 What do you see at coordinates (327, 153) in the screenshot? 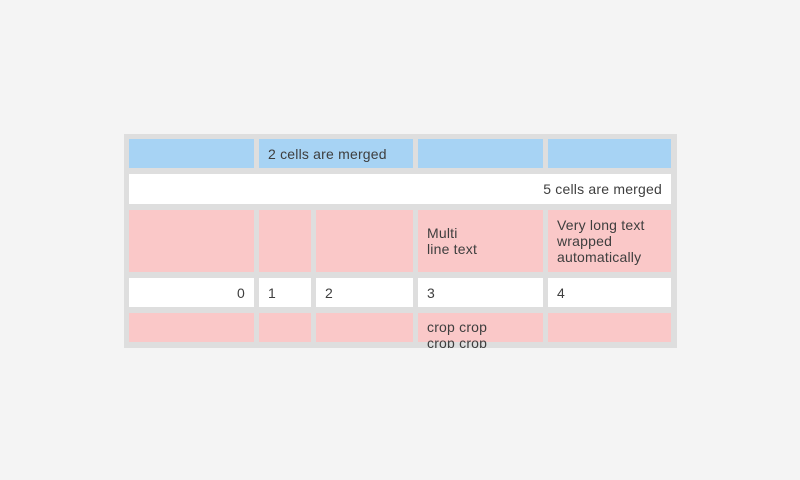
I see `merged-2-label: 2 cells are merged` at bounding box center [327, 153].